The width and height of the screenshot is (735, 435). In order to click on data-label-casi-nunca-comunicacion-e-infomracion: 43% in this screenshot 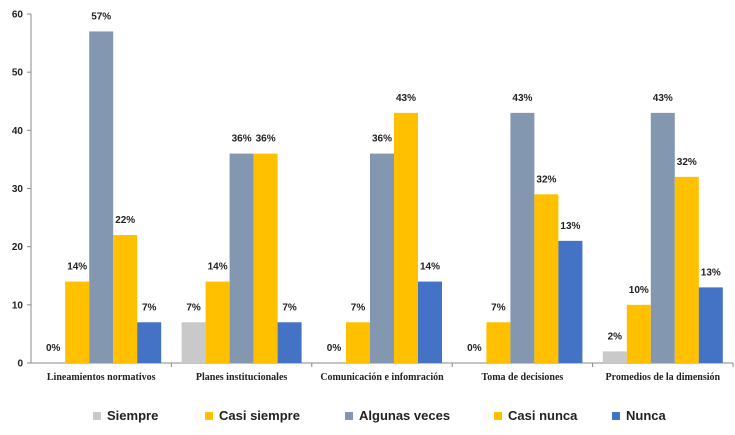, I will do `click(406, 98)`.